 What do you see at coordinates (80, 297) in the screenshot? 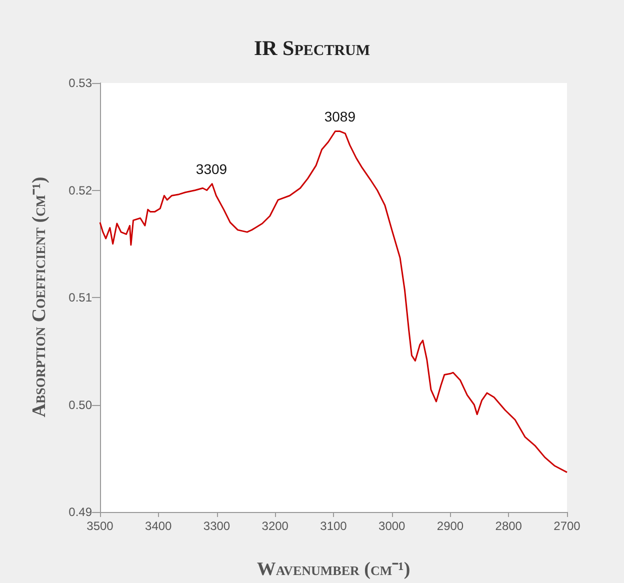
I see `y-tick-label: 0.51` at bounding box center [80, 297].